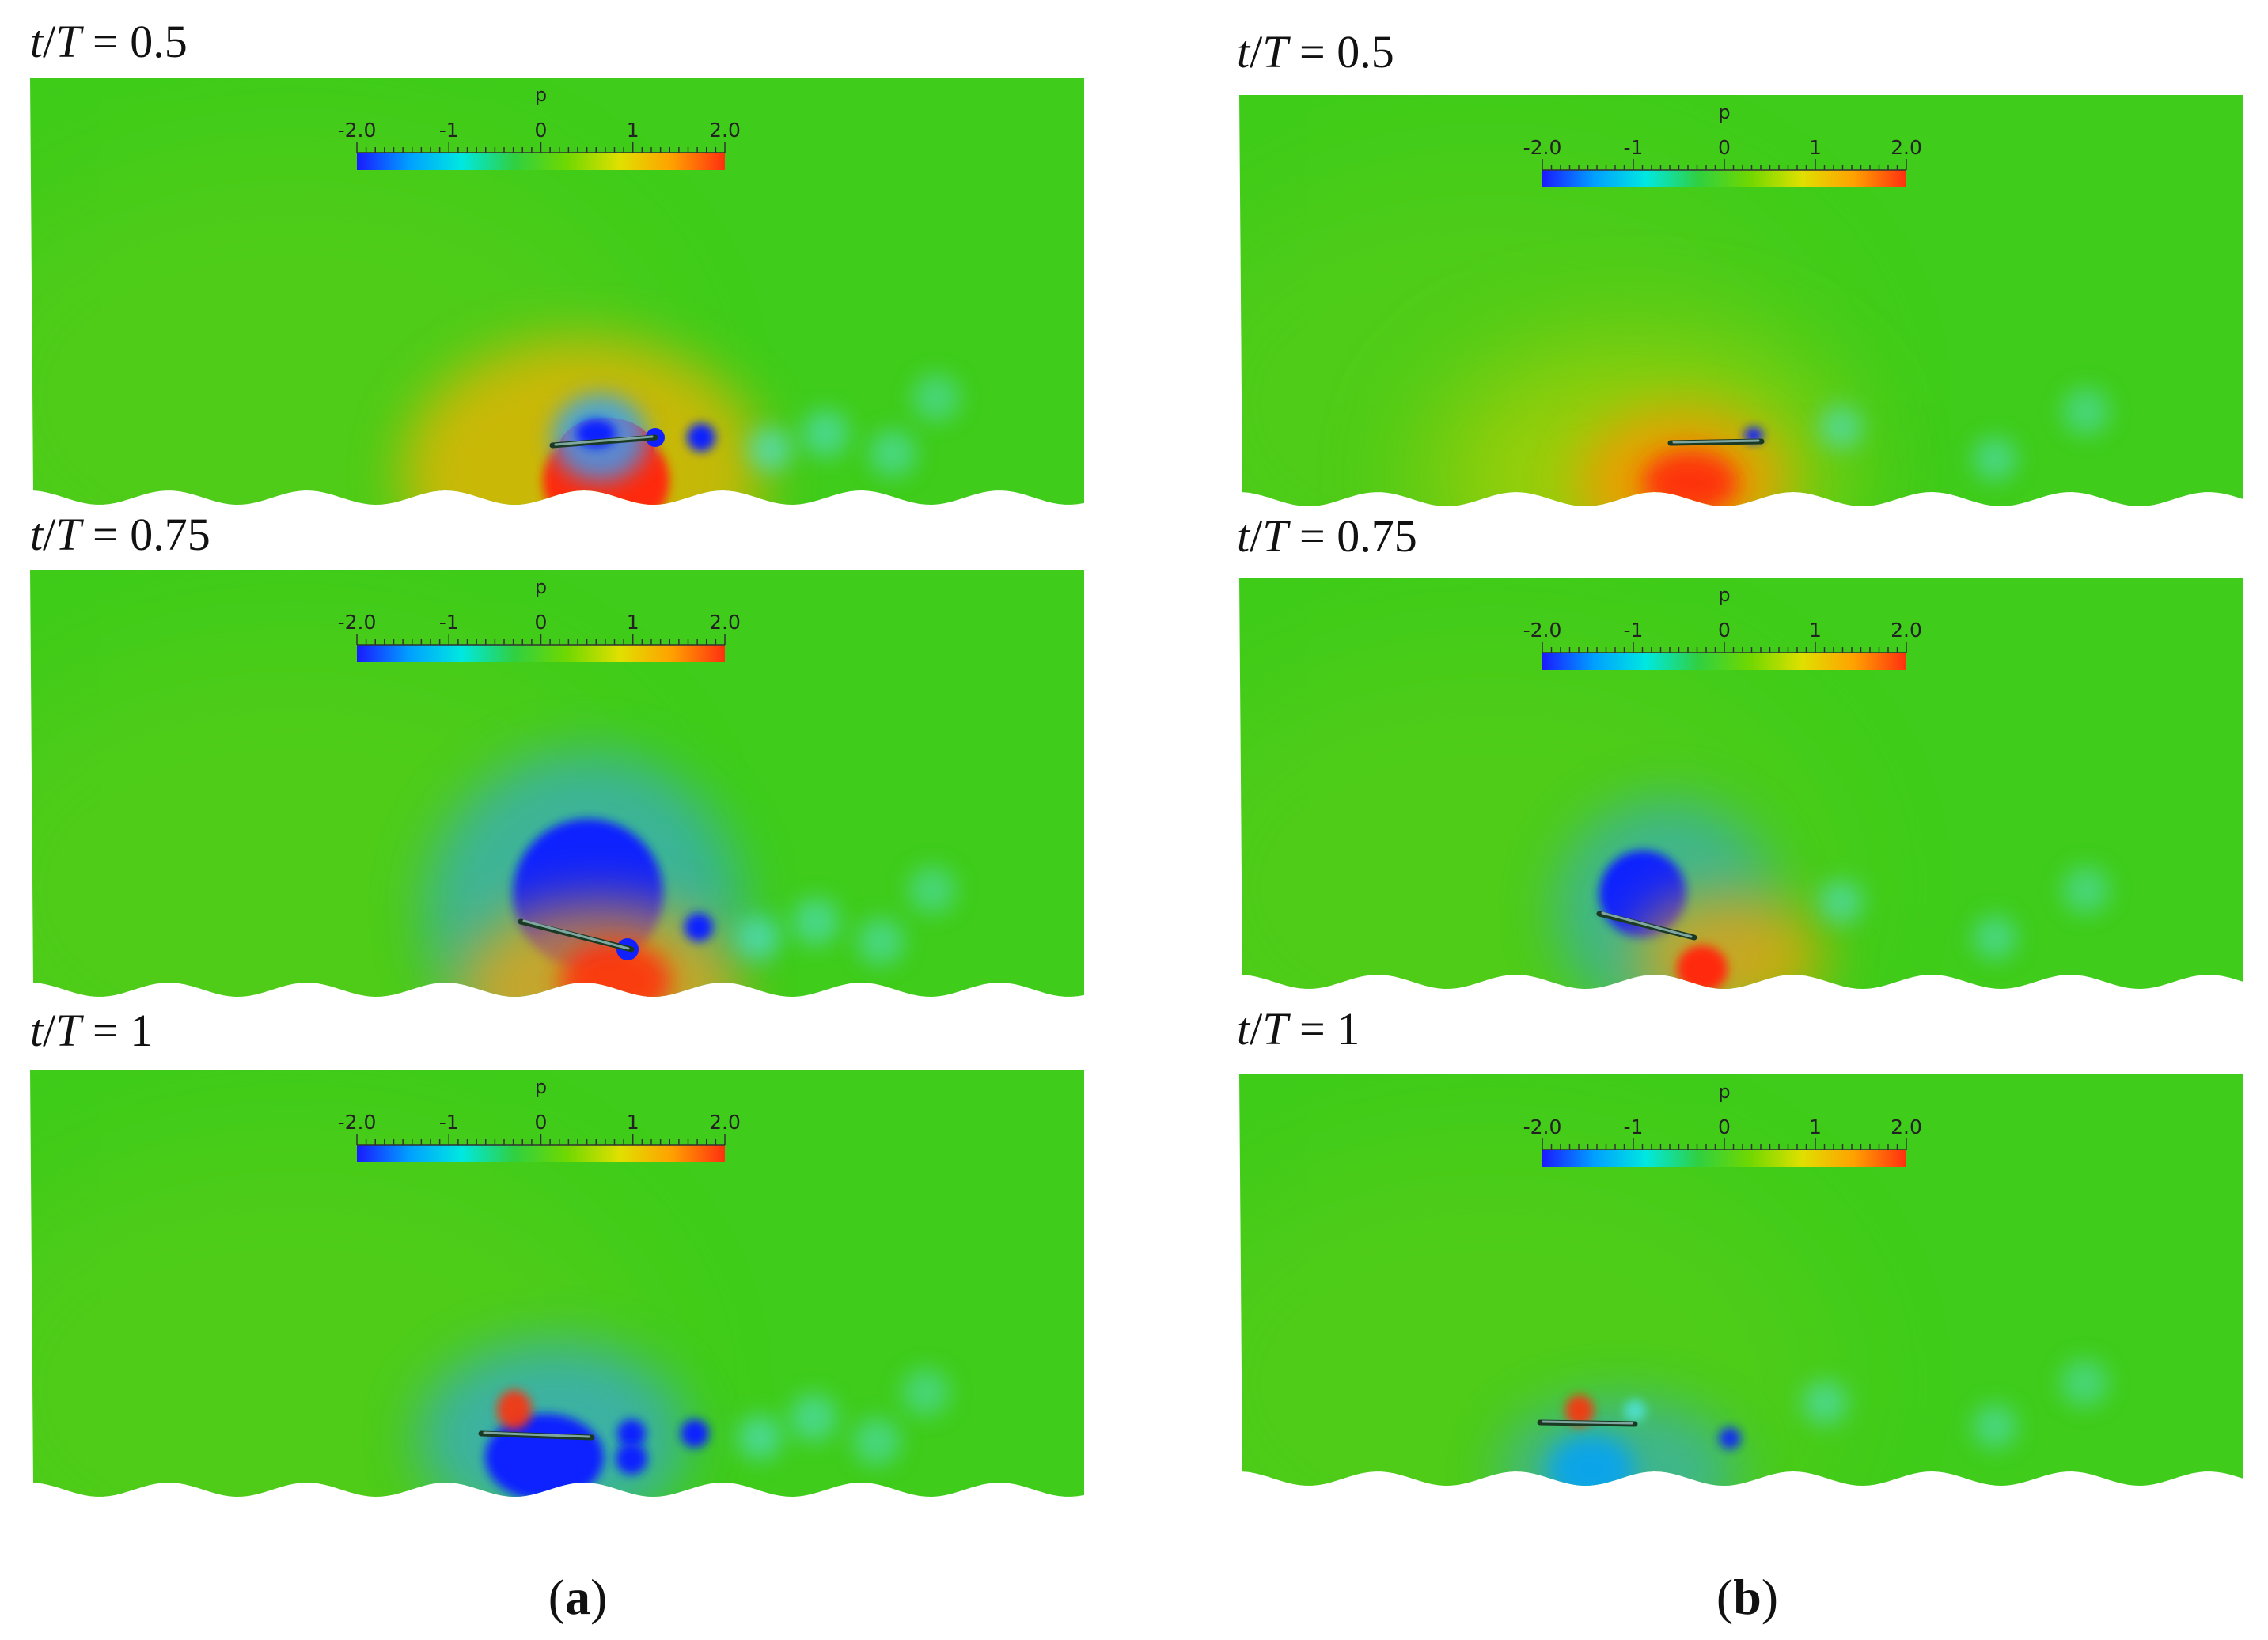  What do you see at coordinates (91, 1030) in the screenshot?
I see `time-label-a3: t/T = 1` at bounding box center [91, 1030].